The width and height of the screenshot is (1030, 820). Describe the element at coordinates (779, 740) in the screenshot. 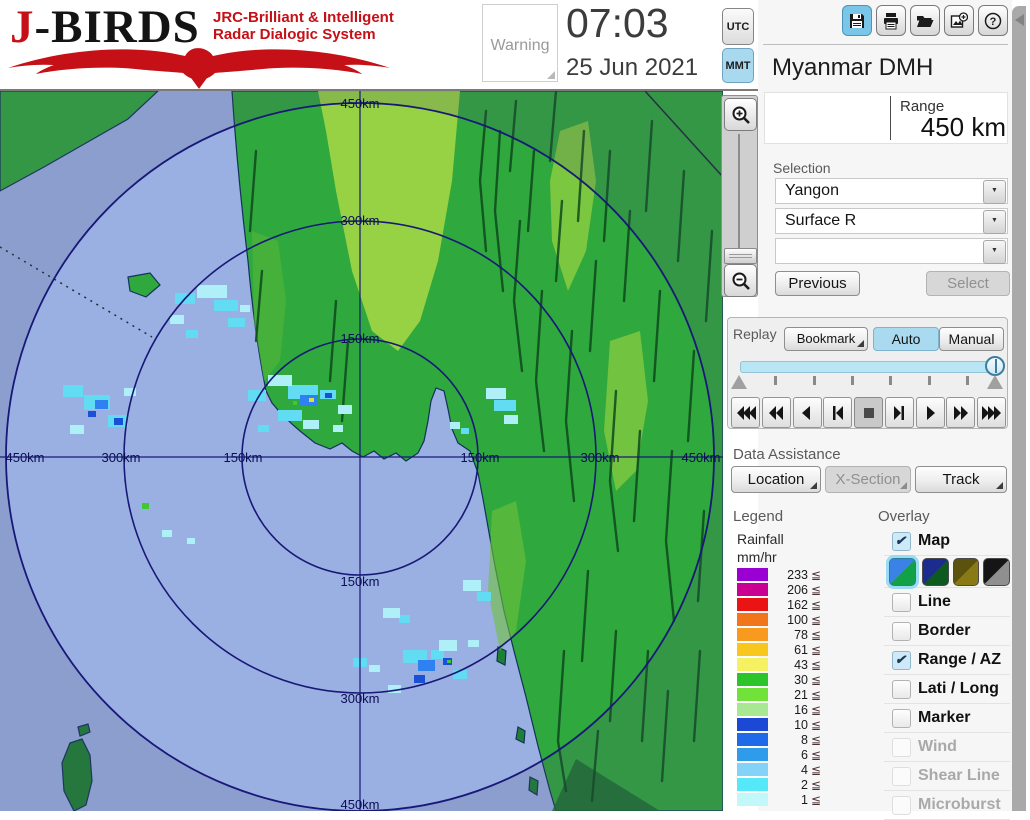

I see `legend-row: 8 ≦` at that location.